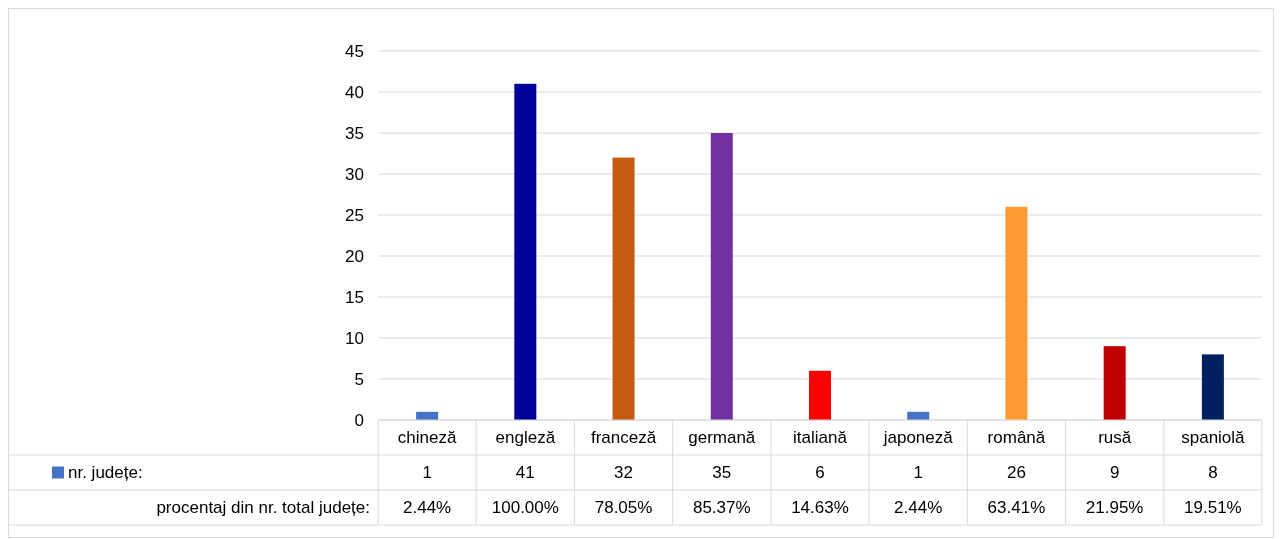  Describe the element at coordinates (525, 508) in the screenshot. I see `text: 100.00%` at that location.